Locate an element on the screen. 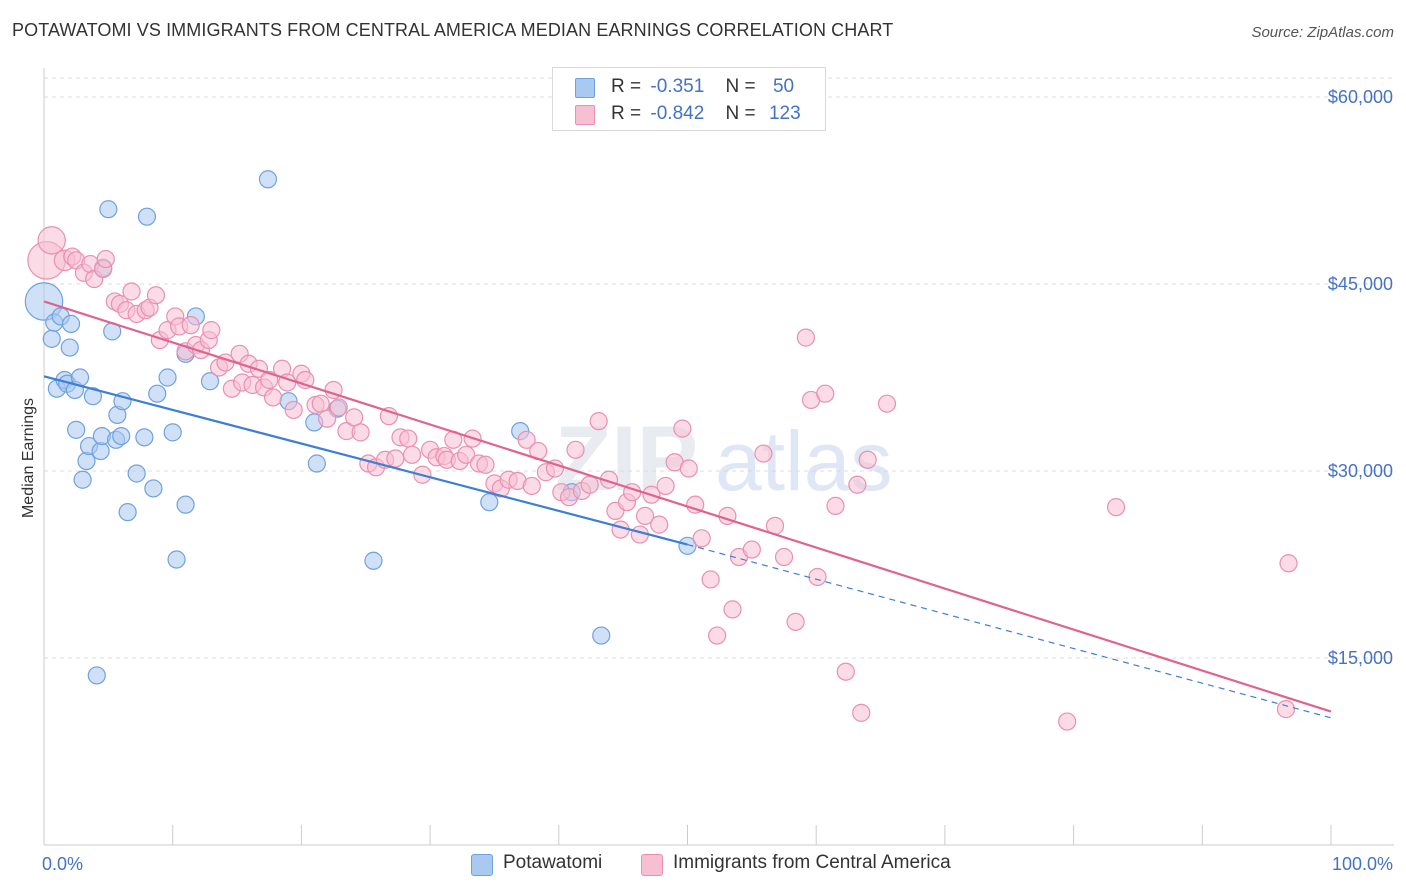 This screenshot has height=892, width=1406. y-tick-labels: $15,000 $30,000 $45,000 $60,000 is located at coordinates (1360, 377).